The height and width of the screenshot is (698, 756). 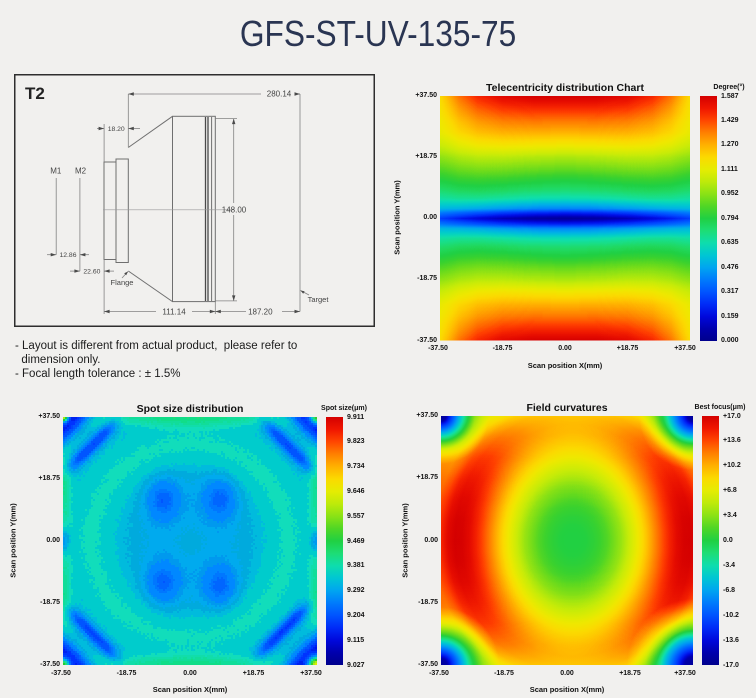 What do you see at coordinates (56, 171) in the screenshot?
I see `svg-text: M1` at bounding box center [56, 171].